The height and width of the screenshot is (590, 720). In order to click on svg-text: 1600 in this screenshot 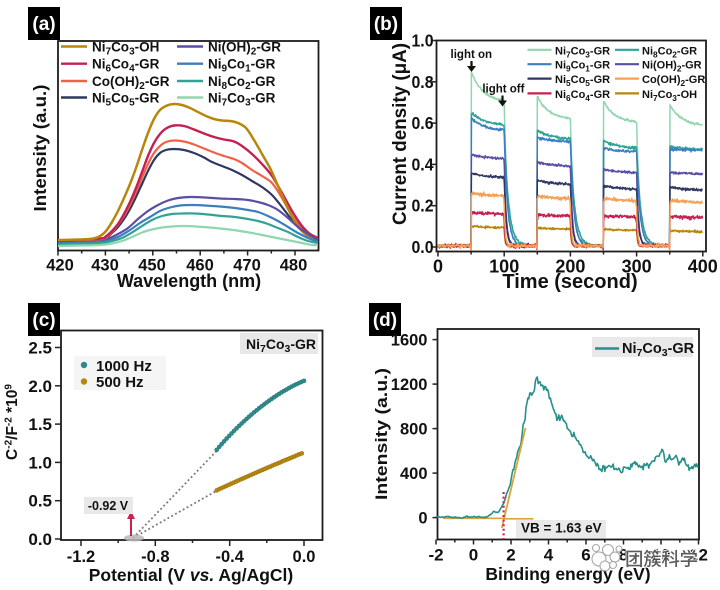, I will do `click(409, 341)`.